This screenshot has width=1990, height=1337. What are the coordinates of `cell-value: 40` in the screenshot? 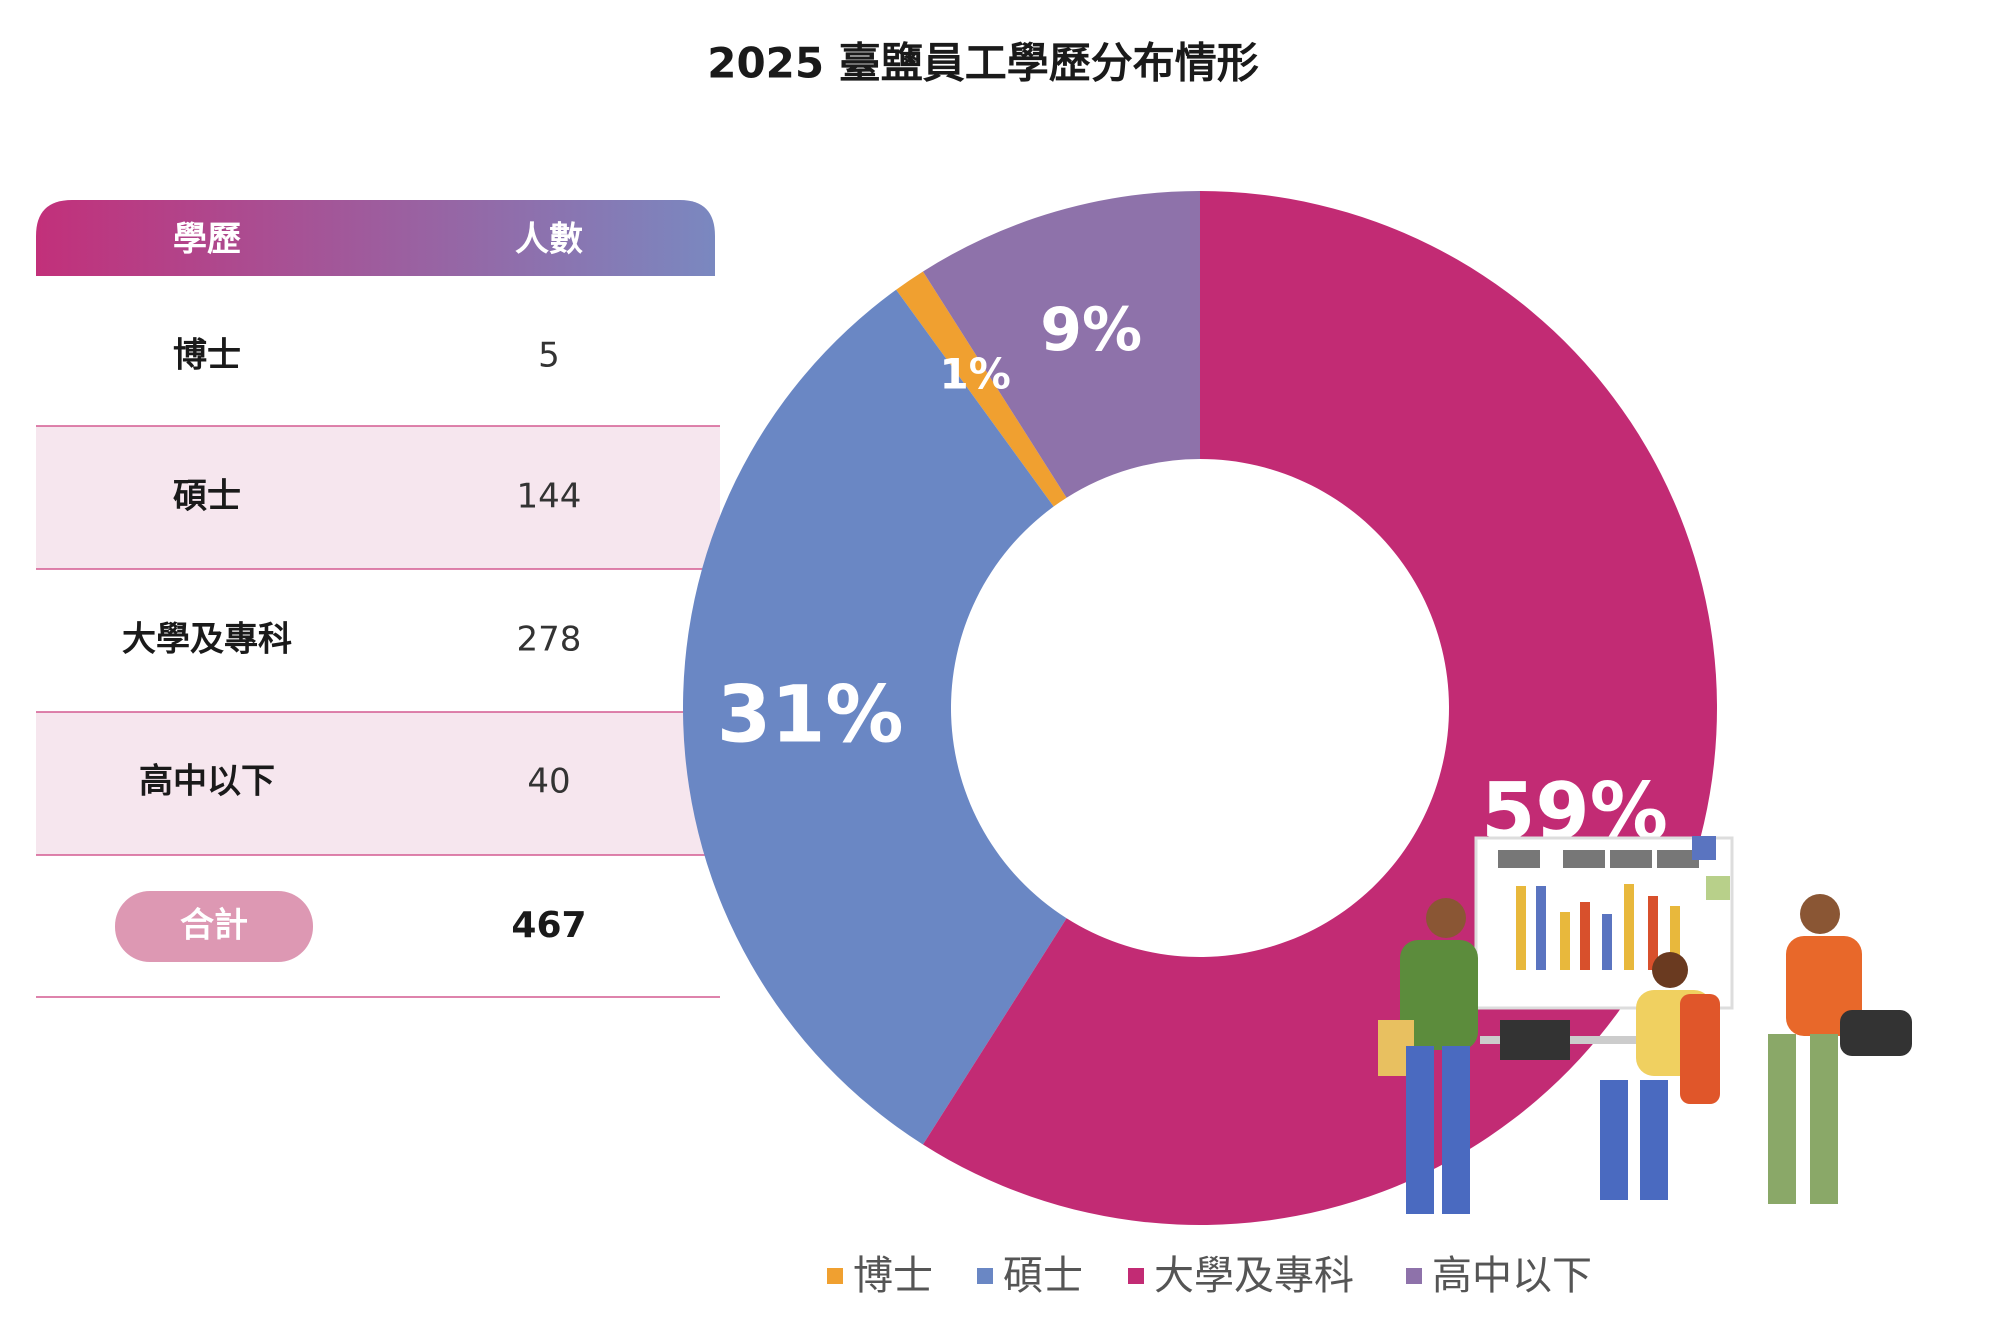 It's located at (548, 782).